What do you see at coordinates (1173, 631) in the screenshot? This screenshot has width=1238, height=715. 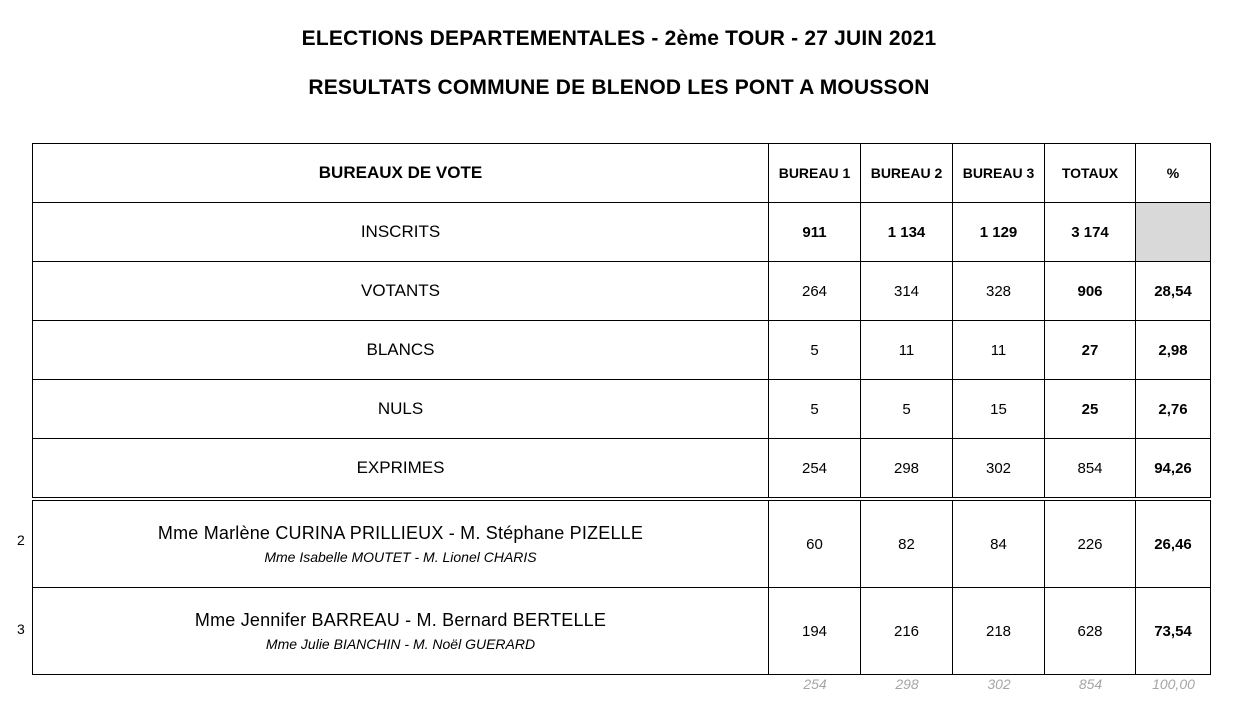 I see `cell-percent: 73,54` at bounding box center [1173, 631].